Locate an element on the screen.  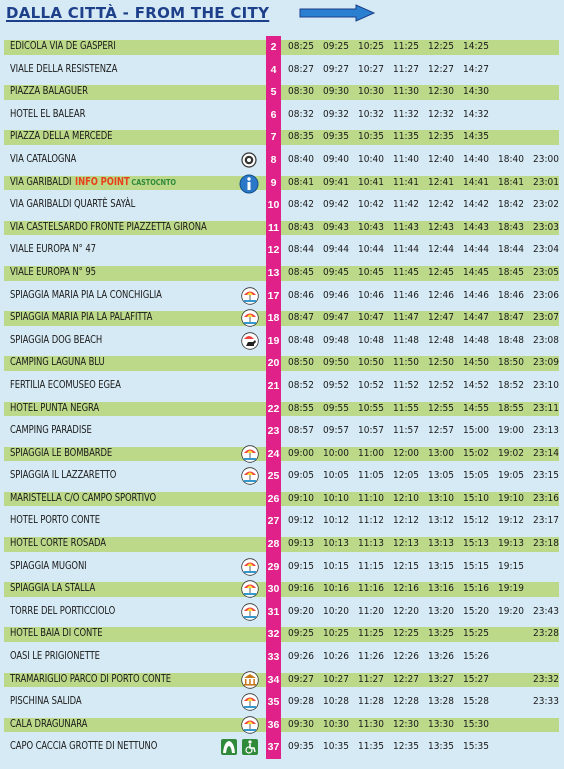
departure-time: 14:32 is located at coordinates (476, 114).